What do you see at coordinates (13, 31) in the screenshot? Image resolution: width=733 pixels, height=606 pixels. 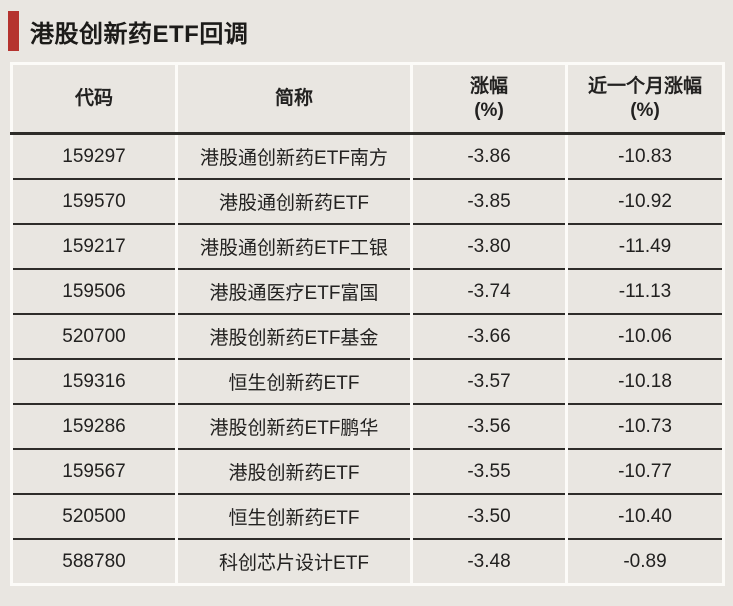 I see `title-accent-bar` at bounding box center [13, 31].